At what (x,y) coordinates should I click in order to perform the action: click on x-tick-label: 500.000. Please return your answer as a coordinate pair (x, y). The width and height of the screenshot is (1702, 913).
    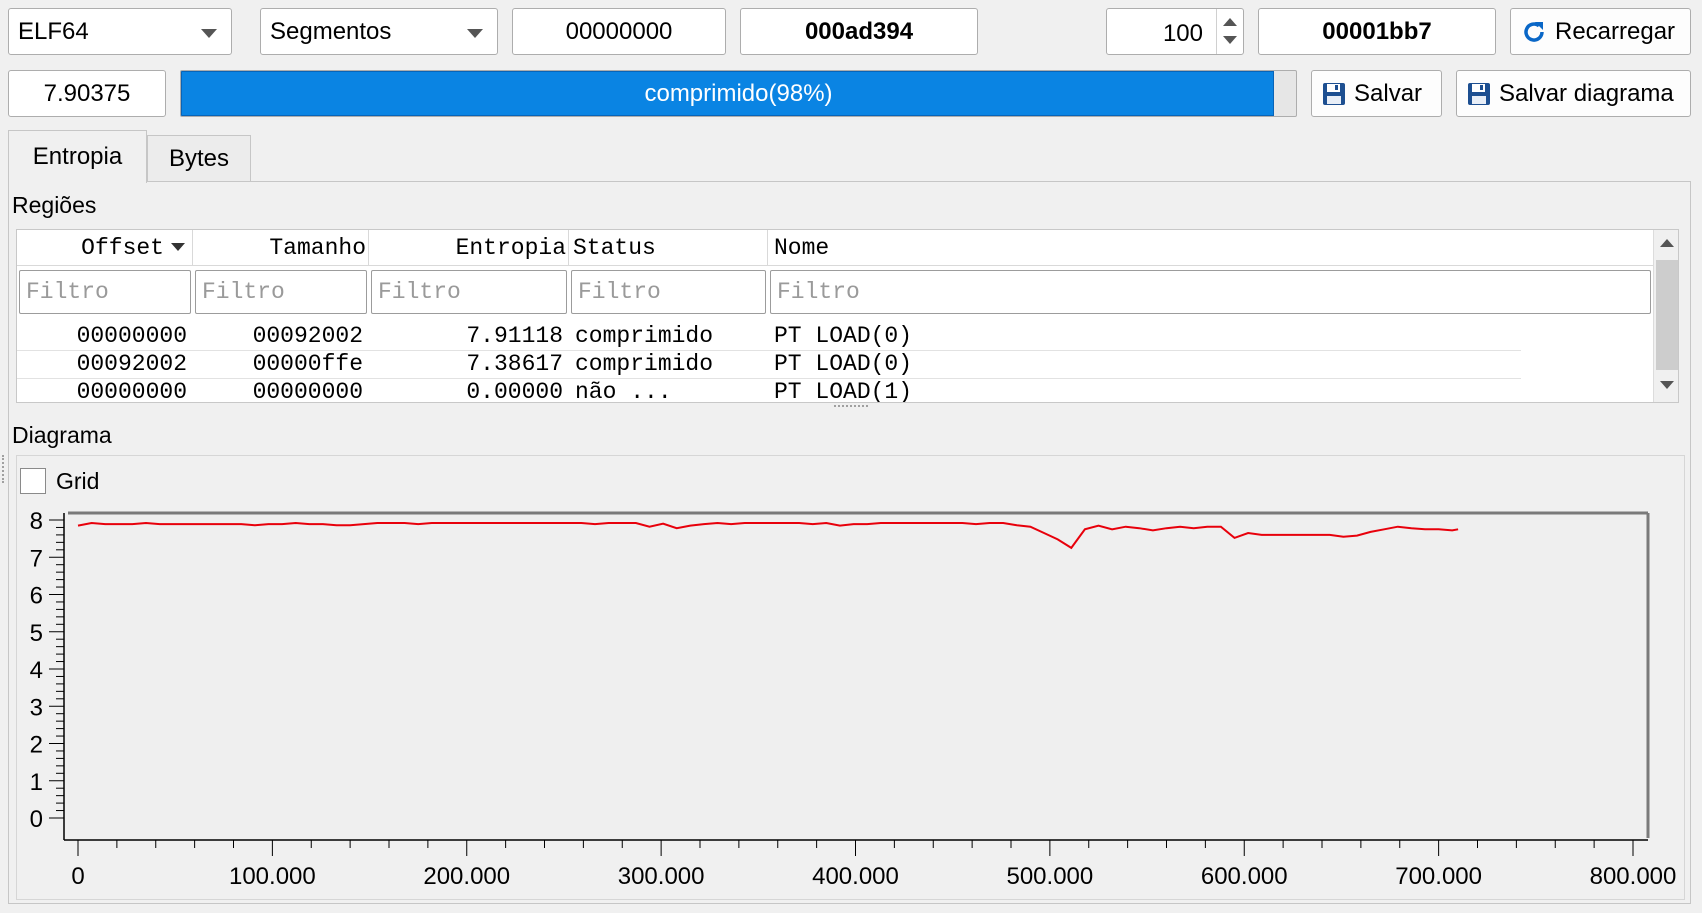
    Looking at the image, I should click on (1049, 876).